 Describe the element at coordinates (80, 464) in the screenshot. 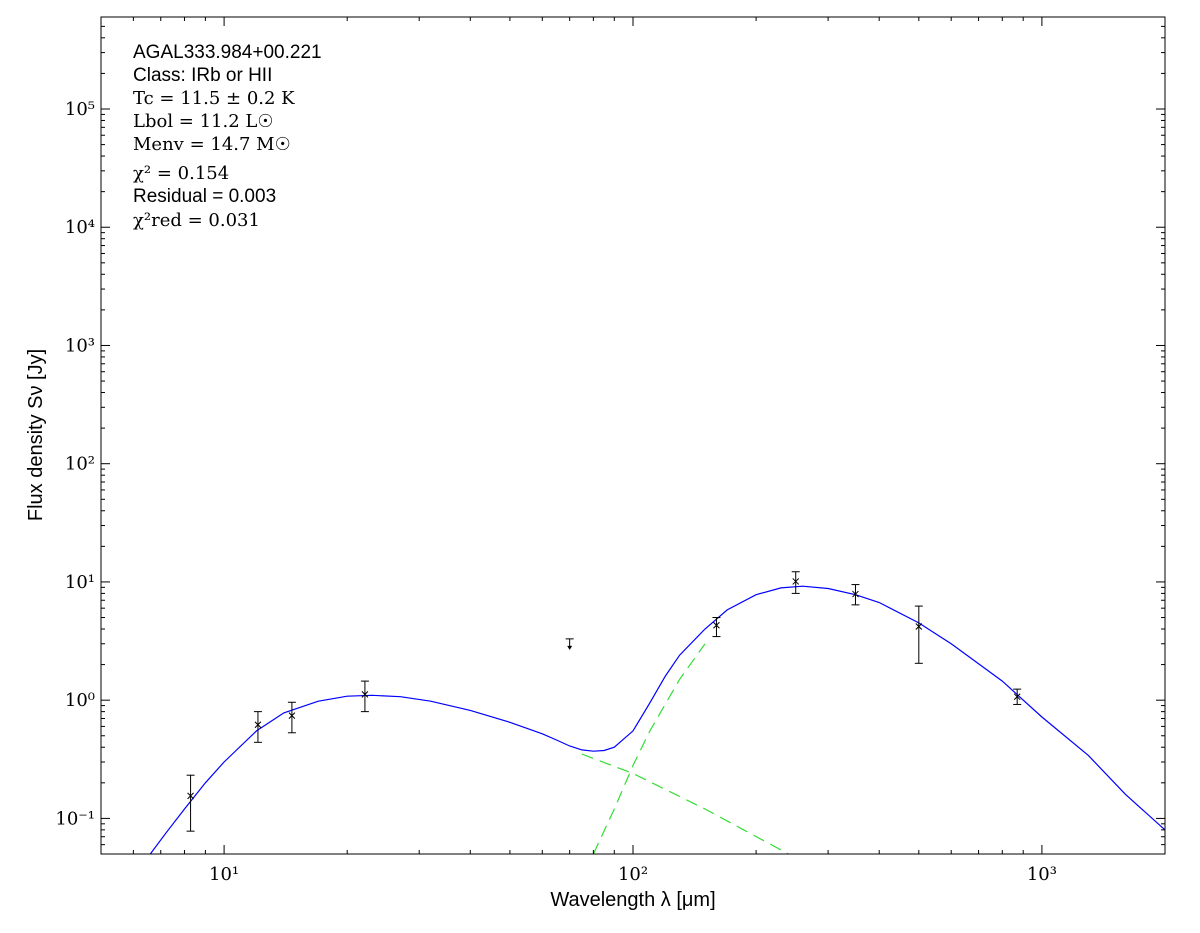

I see `y-tick-label: 10²` at that location.